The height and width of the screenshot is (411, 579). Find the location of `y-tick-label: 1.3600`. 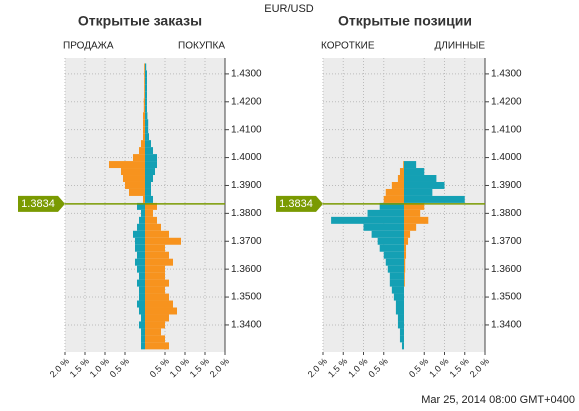

y-tick-label: 1.3600 is located at coordinates (246, 269).